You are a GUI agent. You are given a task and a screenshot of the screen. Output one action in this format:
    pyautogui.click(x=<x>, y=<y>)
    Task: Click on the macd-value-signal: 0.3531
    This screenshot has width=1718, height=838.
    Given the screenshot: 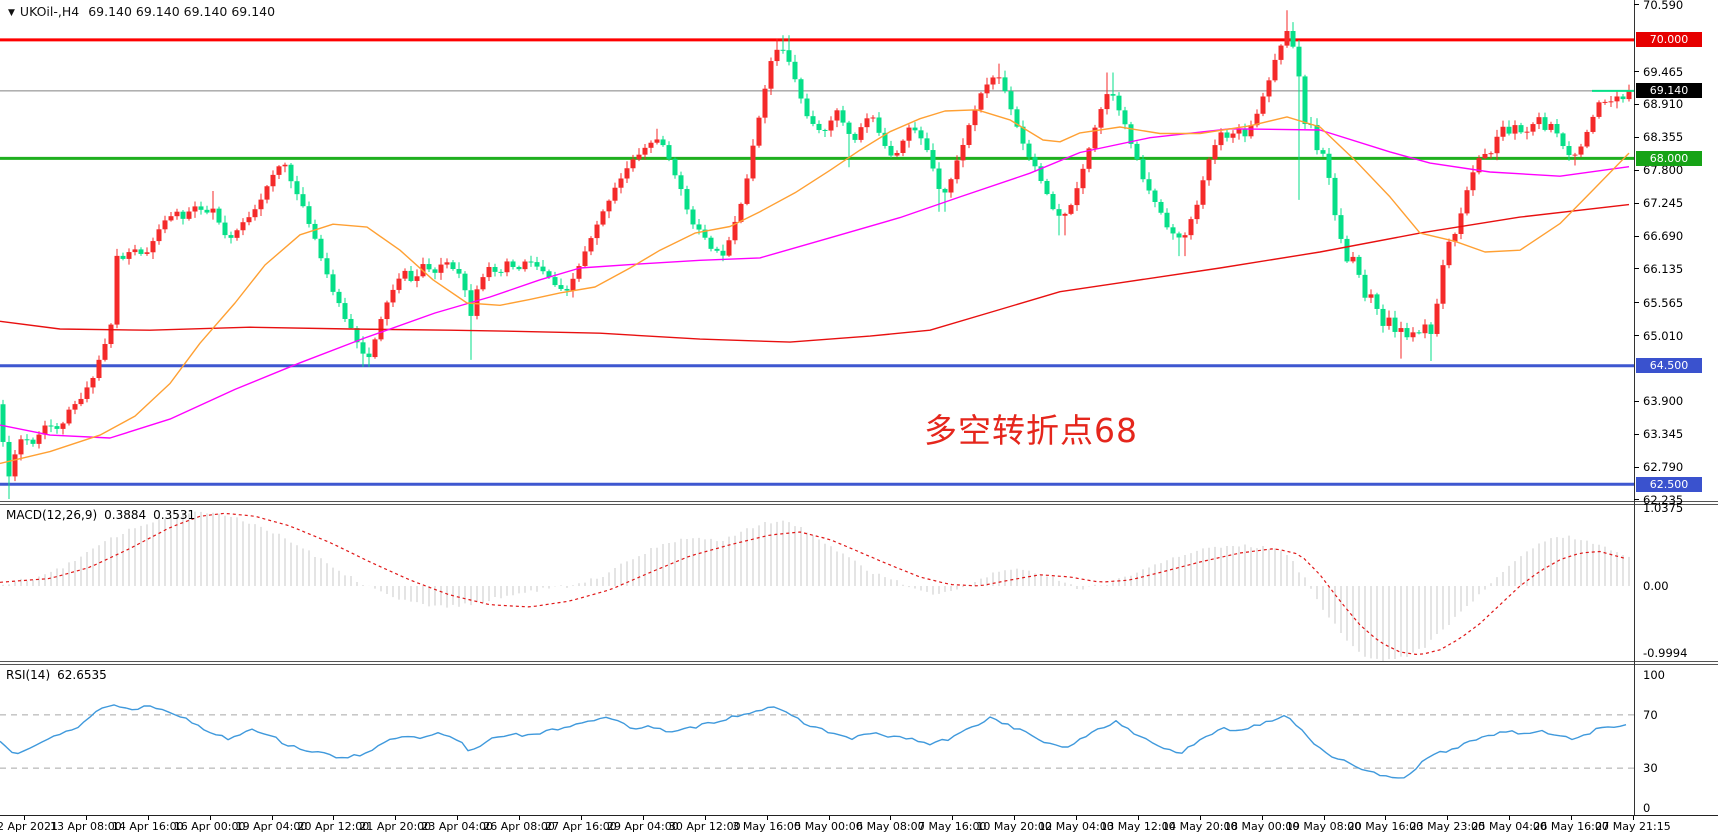 What is the action you would take?
    pyautogui.click(x=174, y=515)
    